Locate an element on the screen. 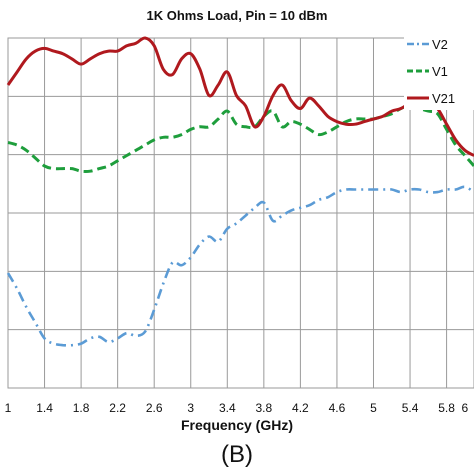  x-tick-label: 3.8 is located at coordinates (263, 408).